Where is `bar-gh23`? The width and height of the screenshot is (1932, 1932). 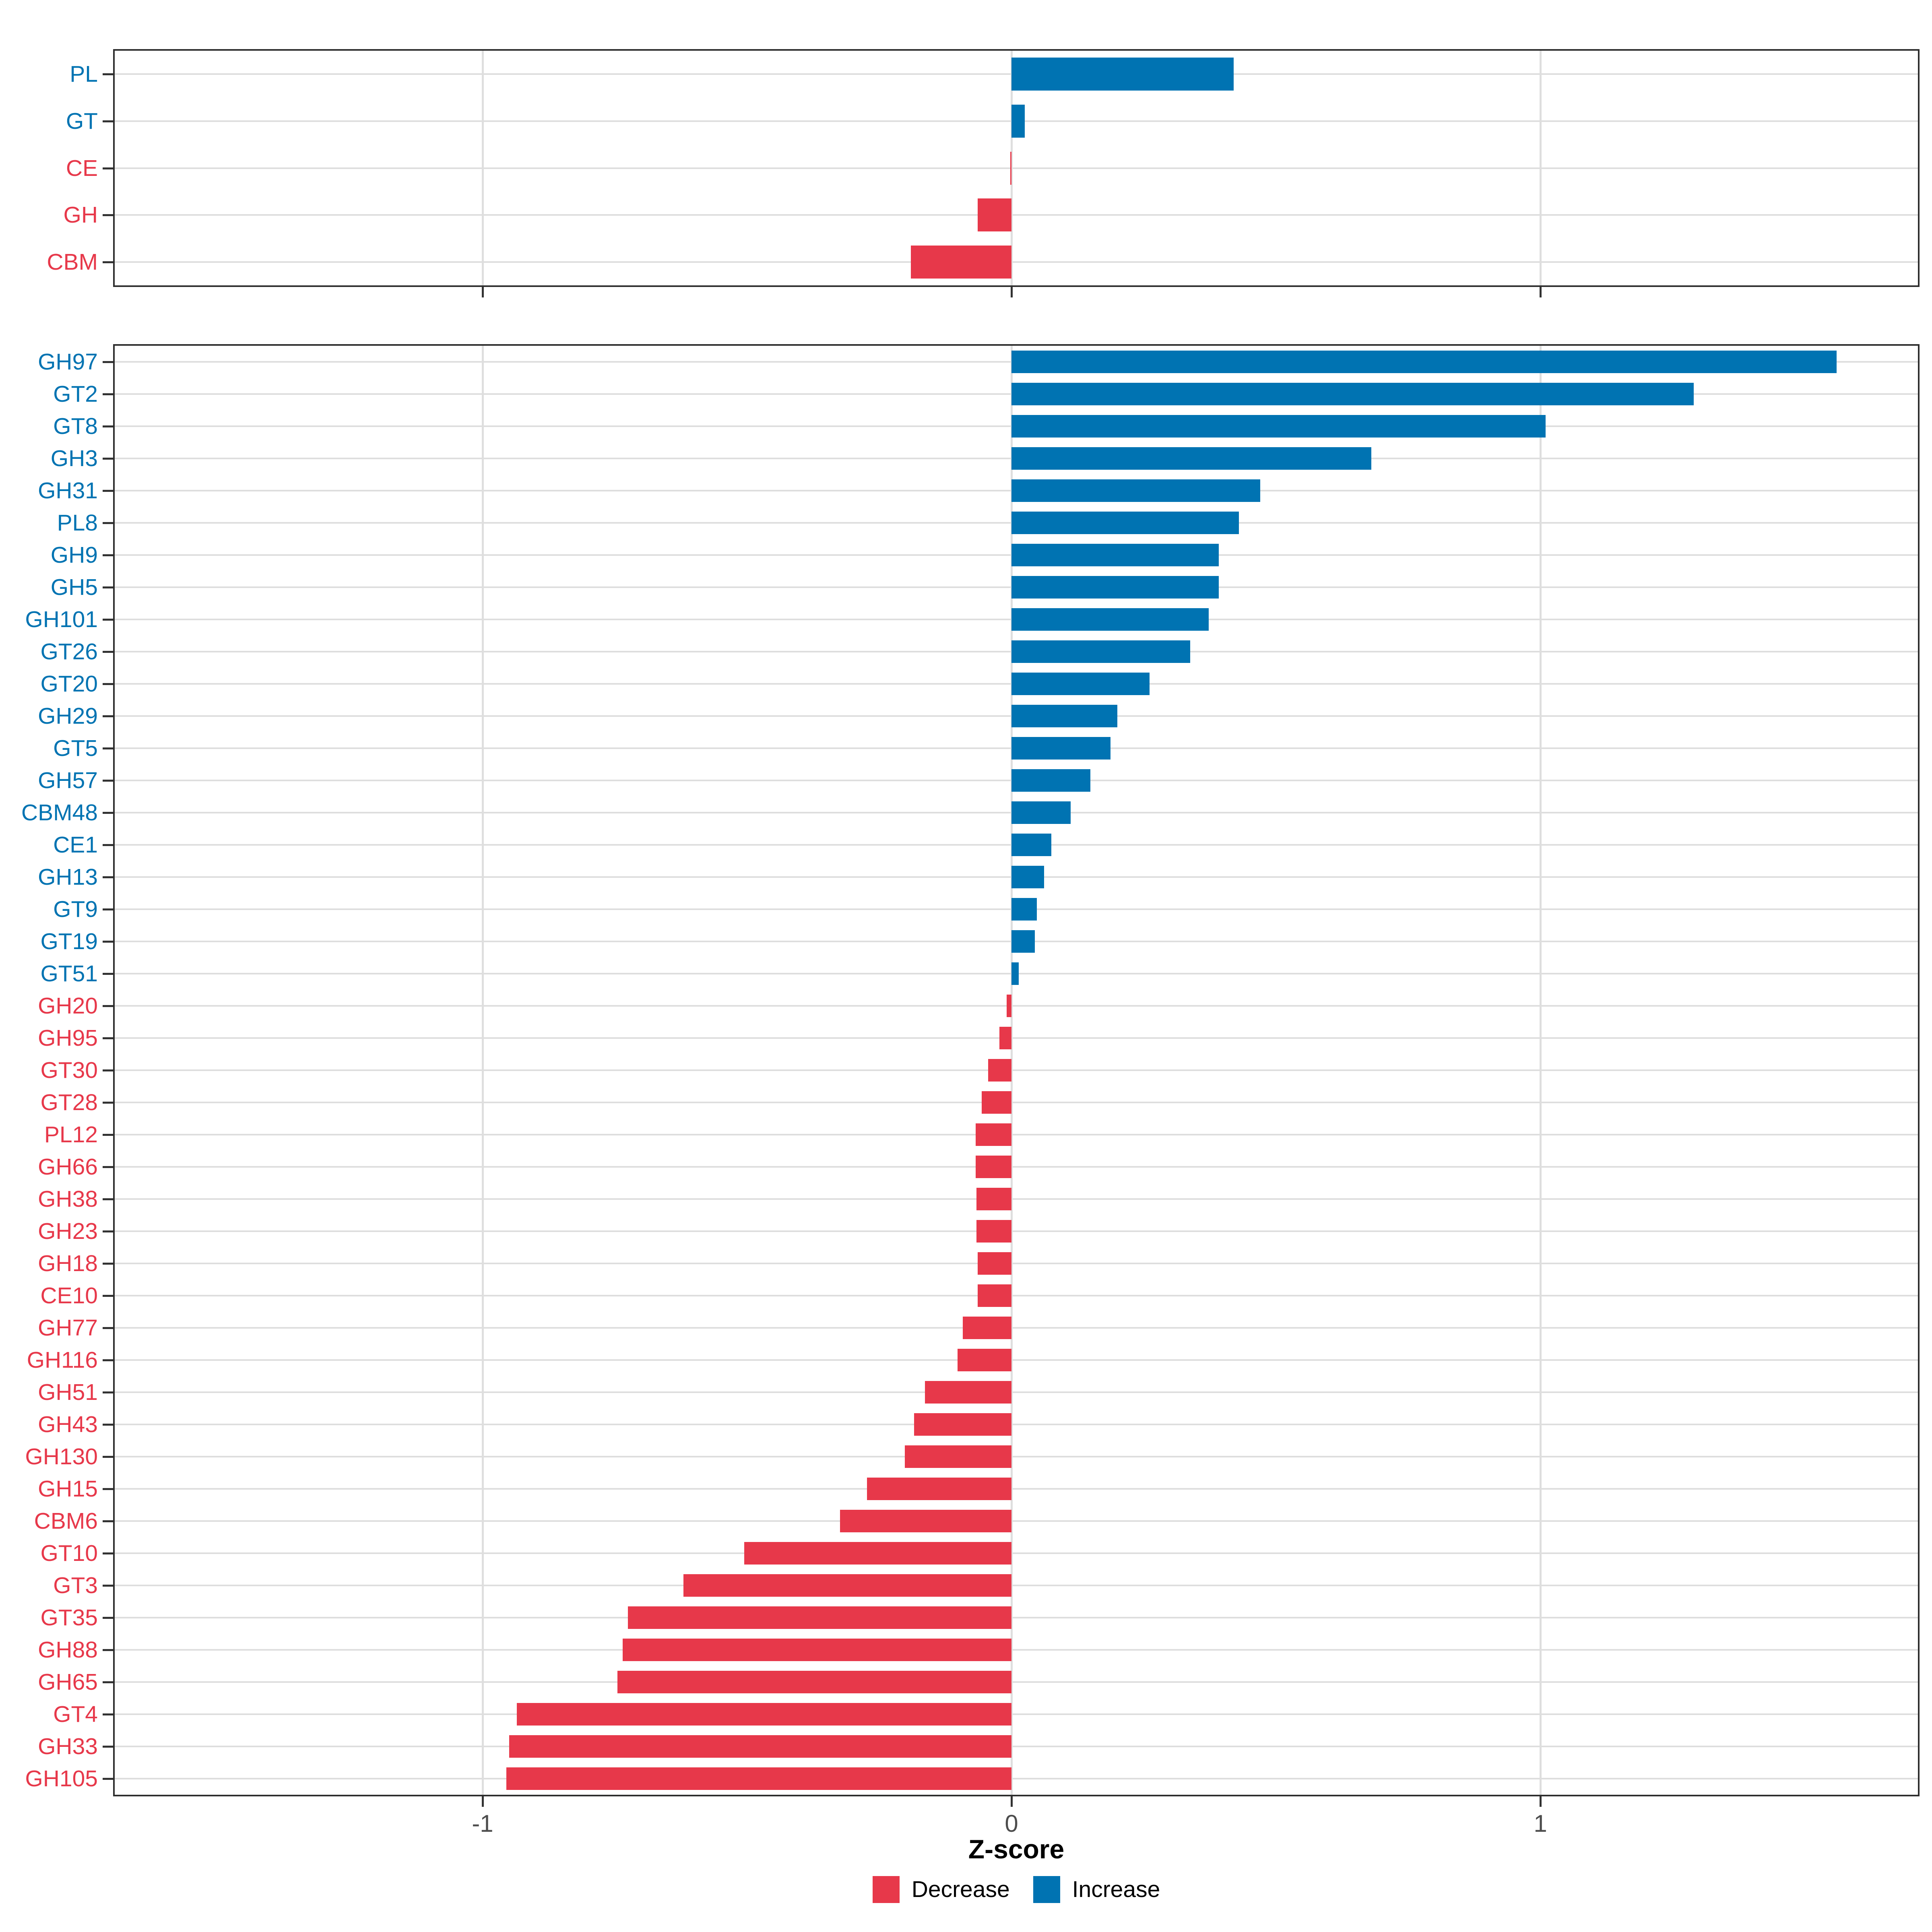
bar-gh23 is located at coordinates (993, 1231).